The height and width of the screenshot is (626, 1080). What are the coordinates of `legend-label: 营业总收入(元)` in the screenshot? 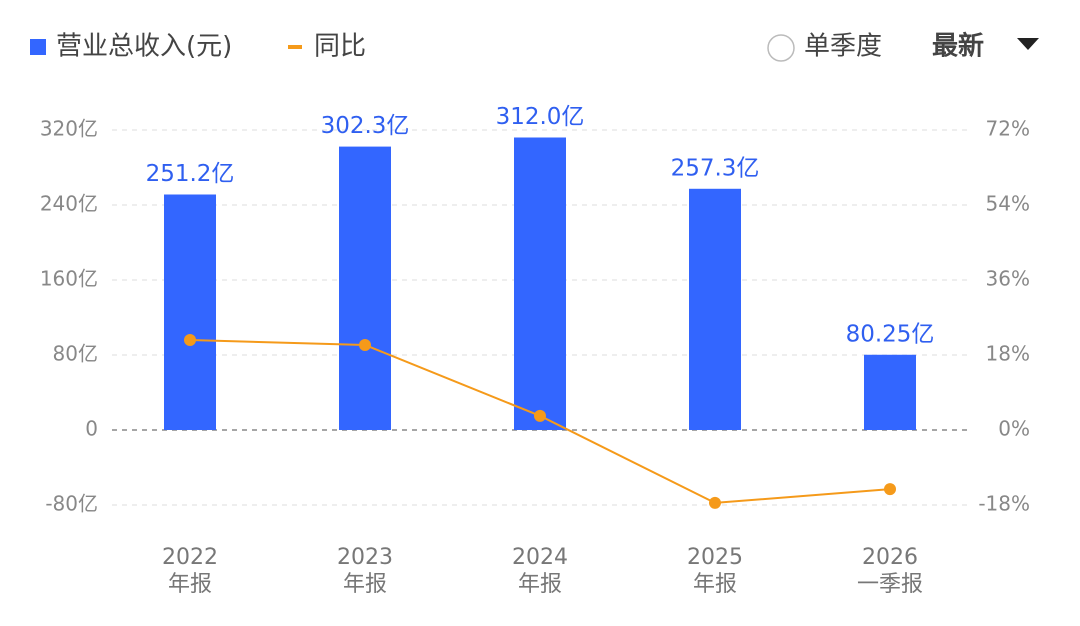 It's located at (144, 47).